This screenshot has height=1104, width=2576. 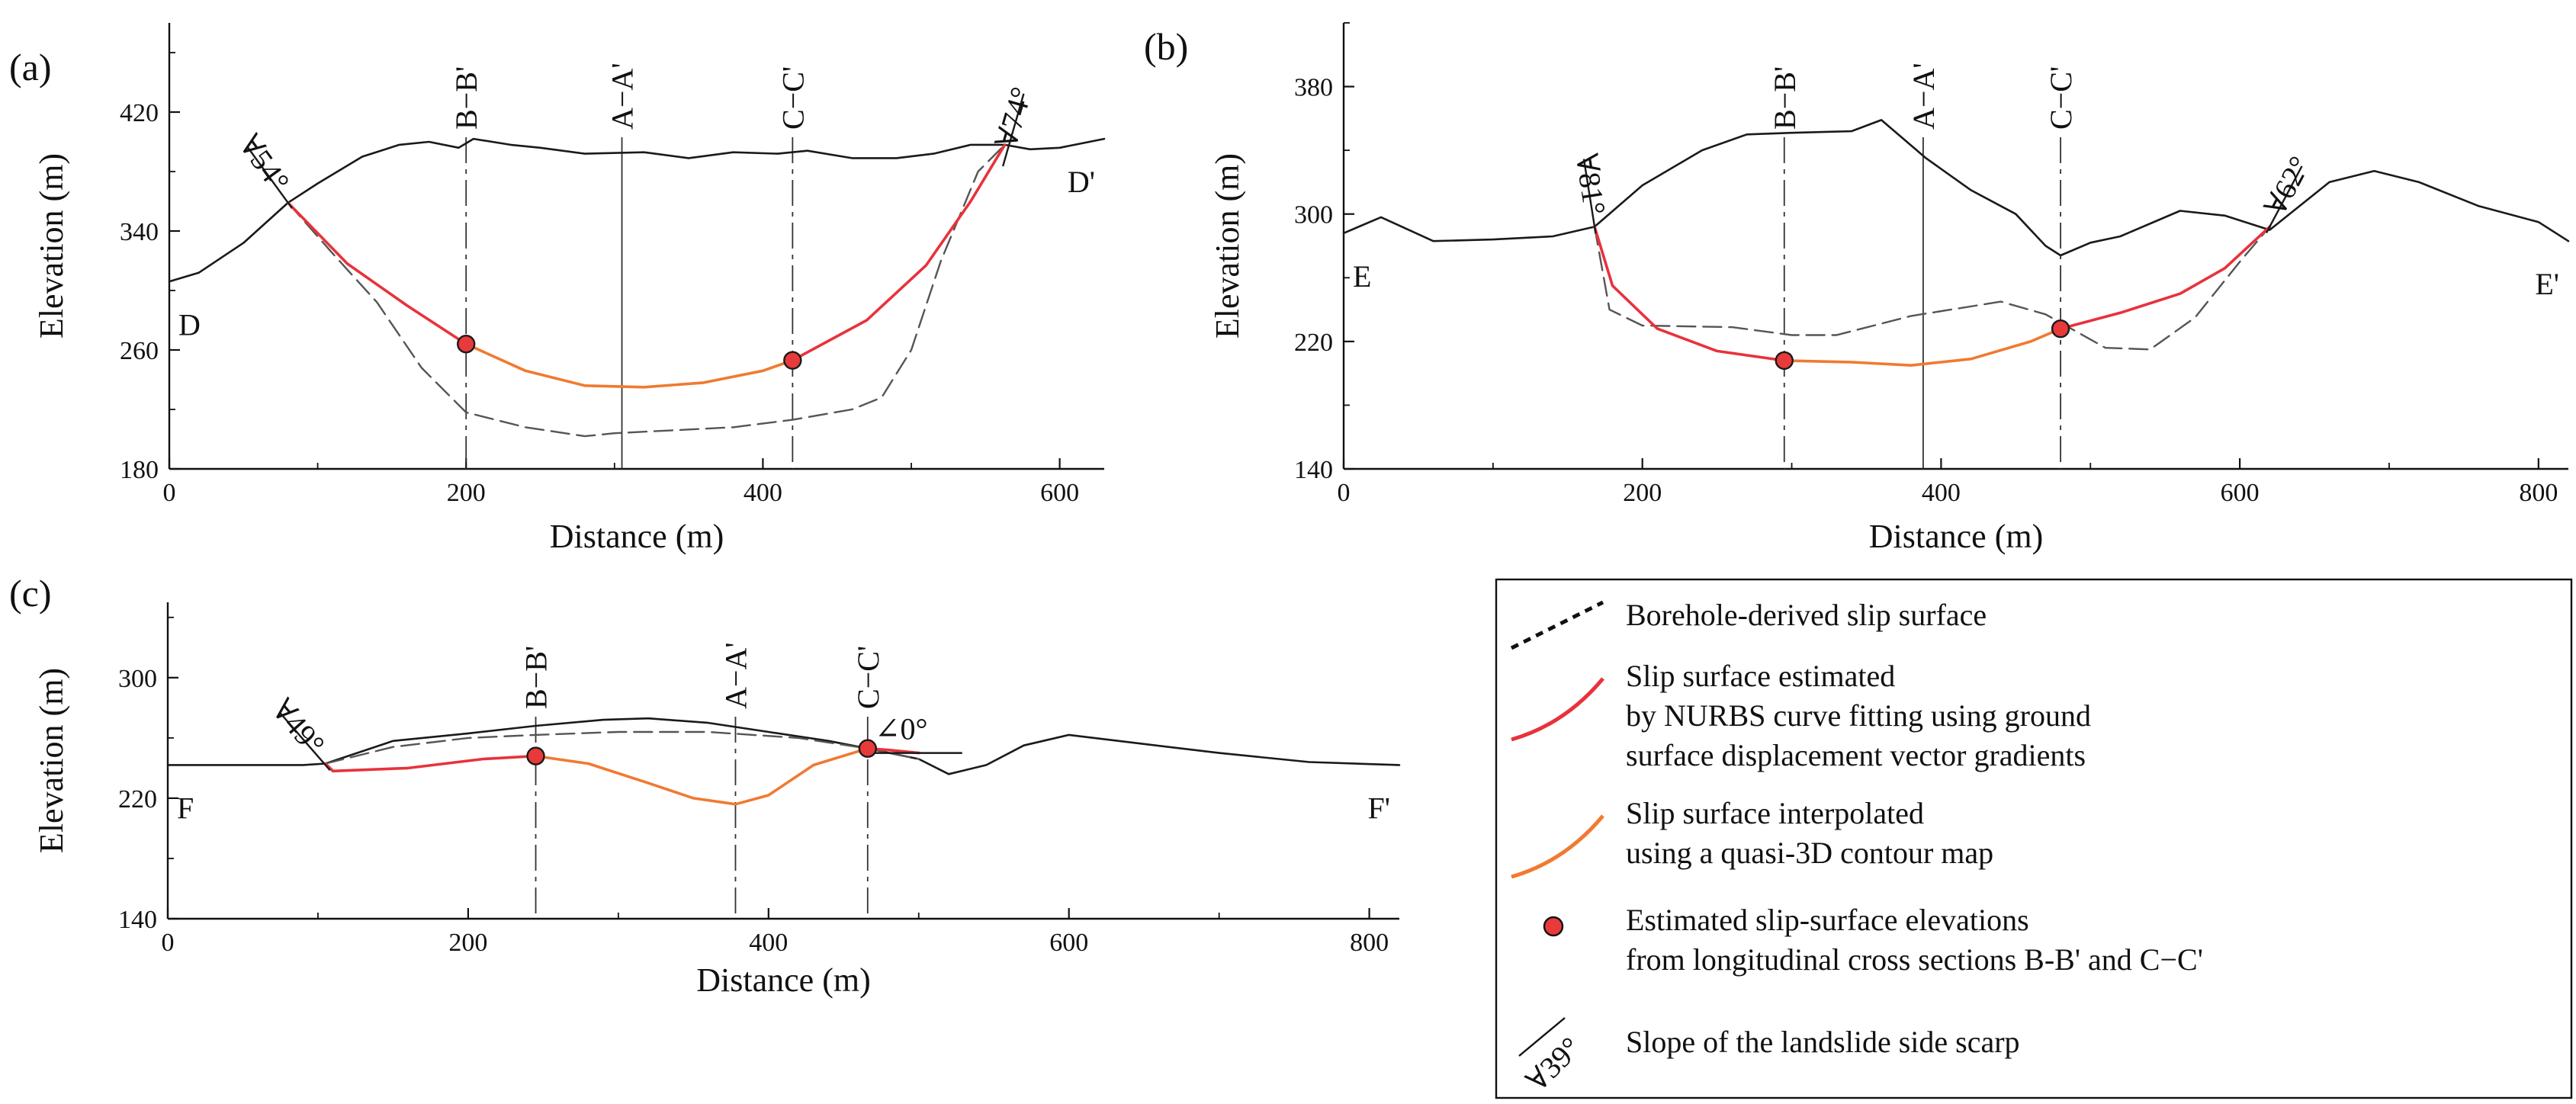 What do you see at coordinates (139, 351) in the screenshot?
I see `y-tick-label: 260` at bounding box center [139, 351].